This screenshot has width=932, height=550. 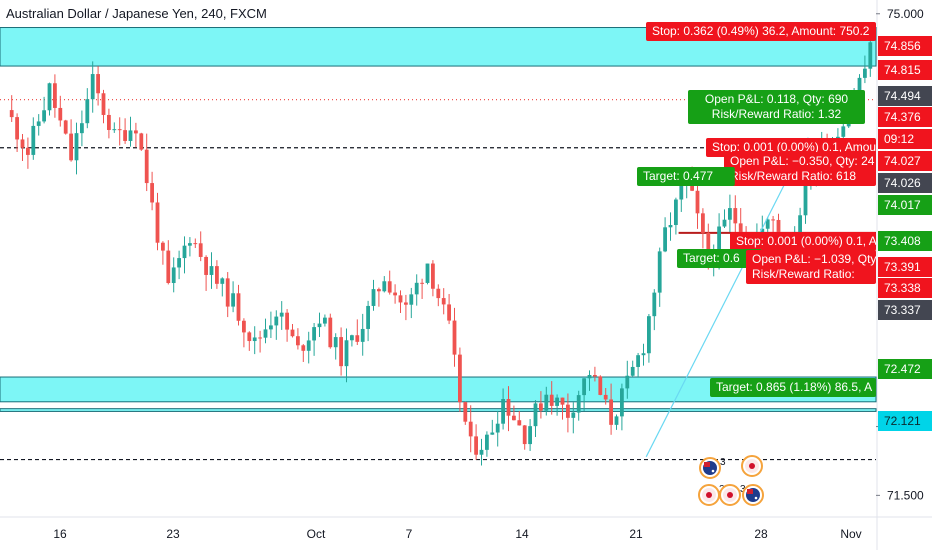 What do you see at coordinates (902, 183) in the screenshot?
I see `price-label-text: 74.026` at bounding box center [902, 183].